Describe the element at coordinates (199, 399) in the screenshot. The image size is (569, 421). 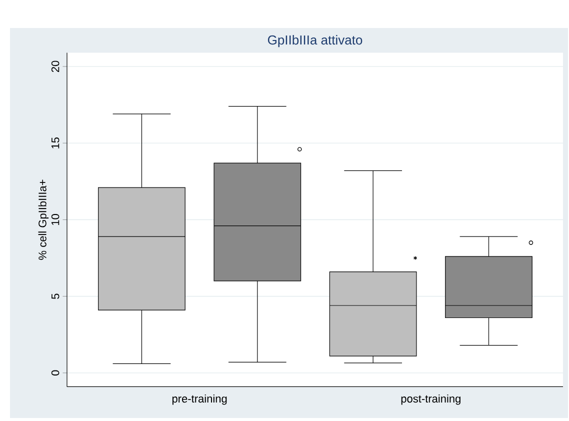
I see `x-tick-label: pre-training` at that location.